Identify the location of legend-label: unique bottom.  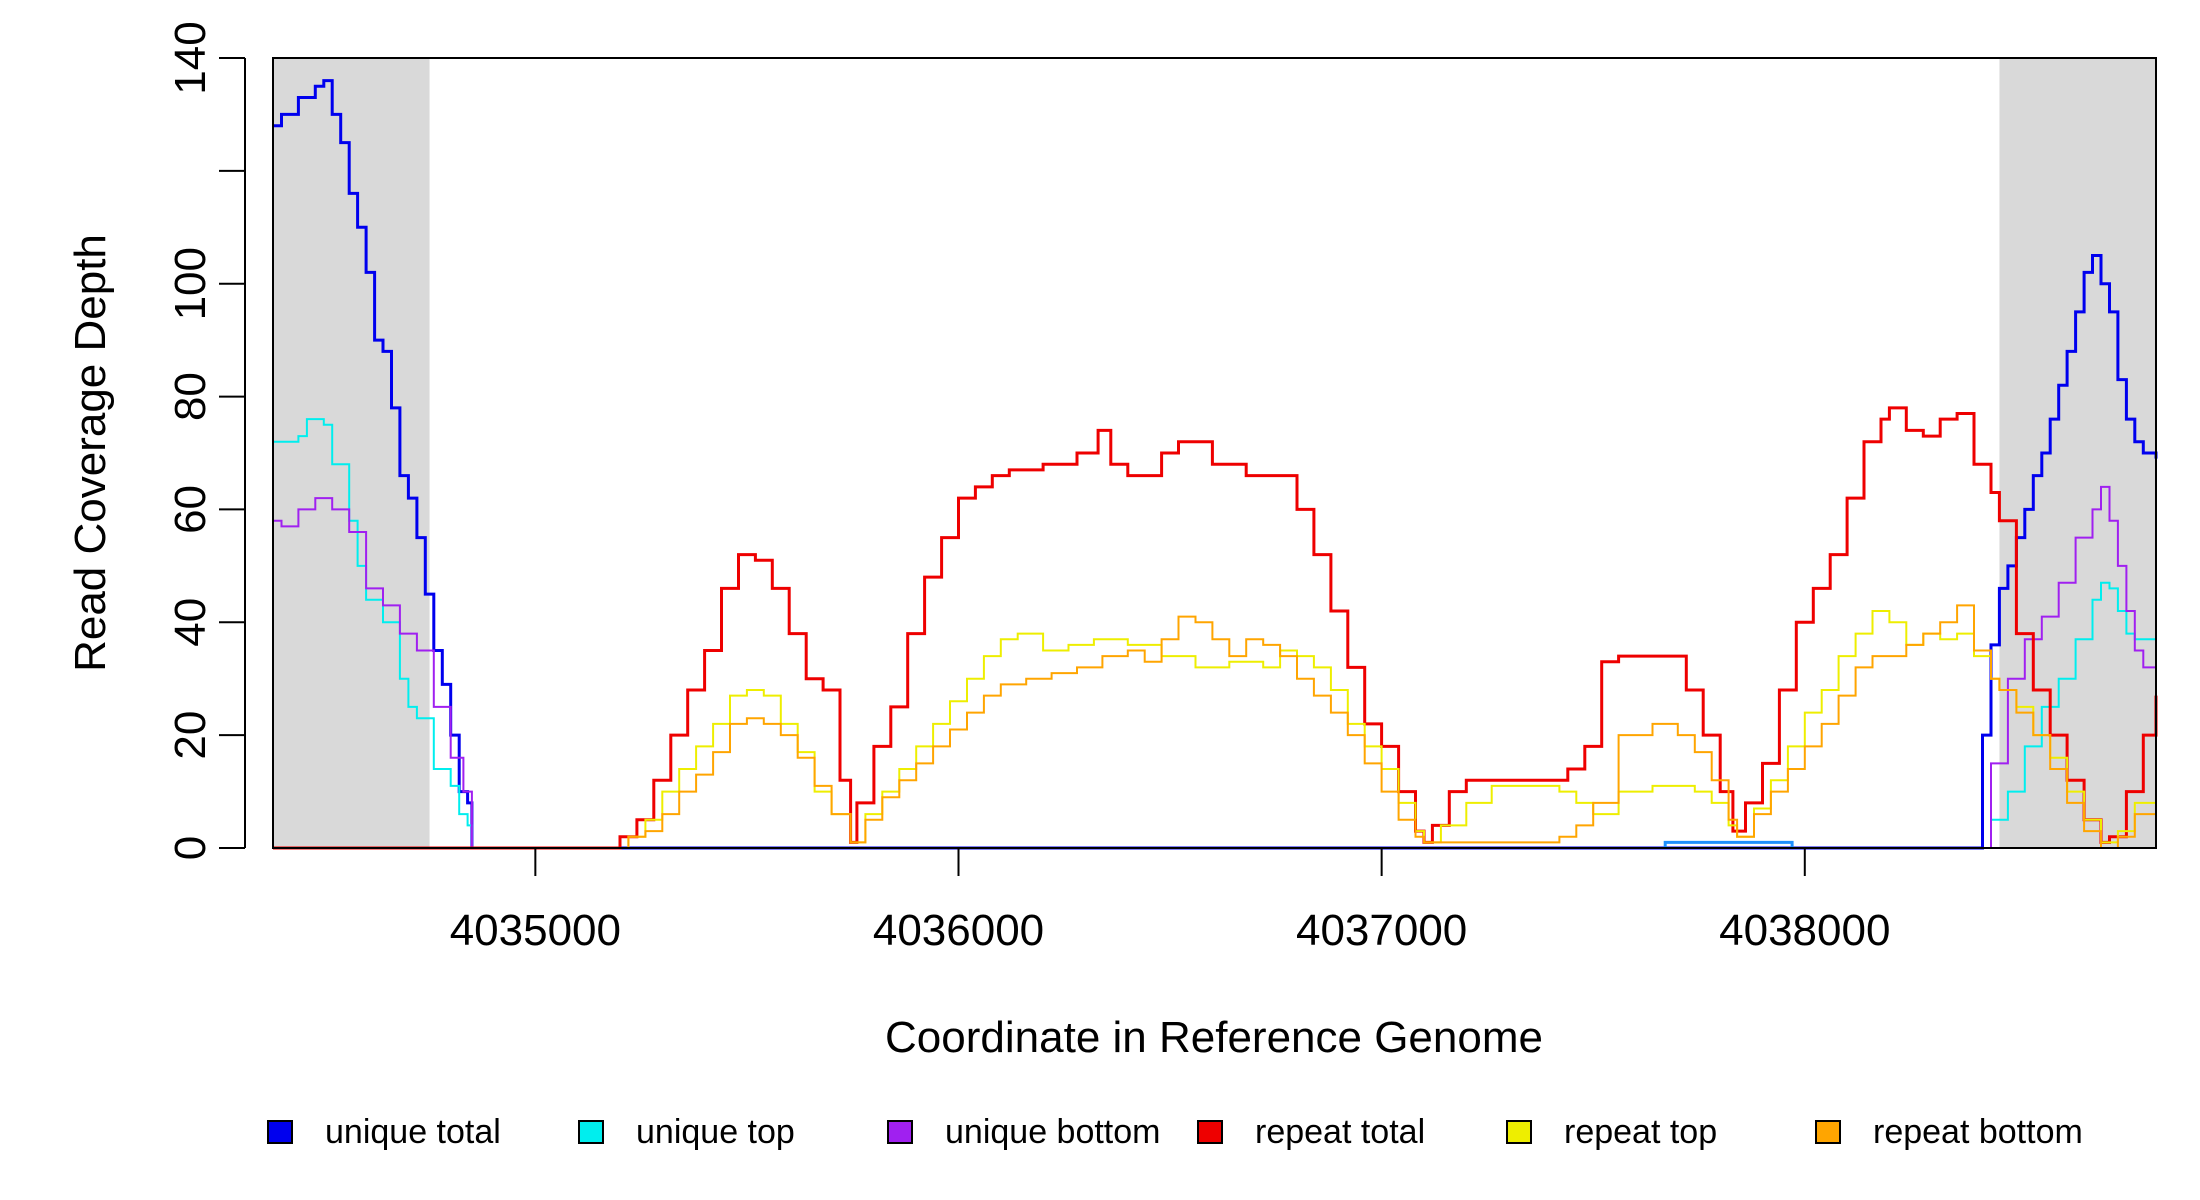
(1053, 1132).